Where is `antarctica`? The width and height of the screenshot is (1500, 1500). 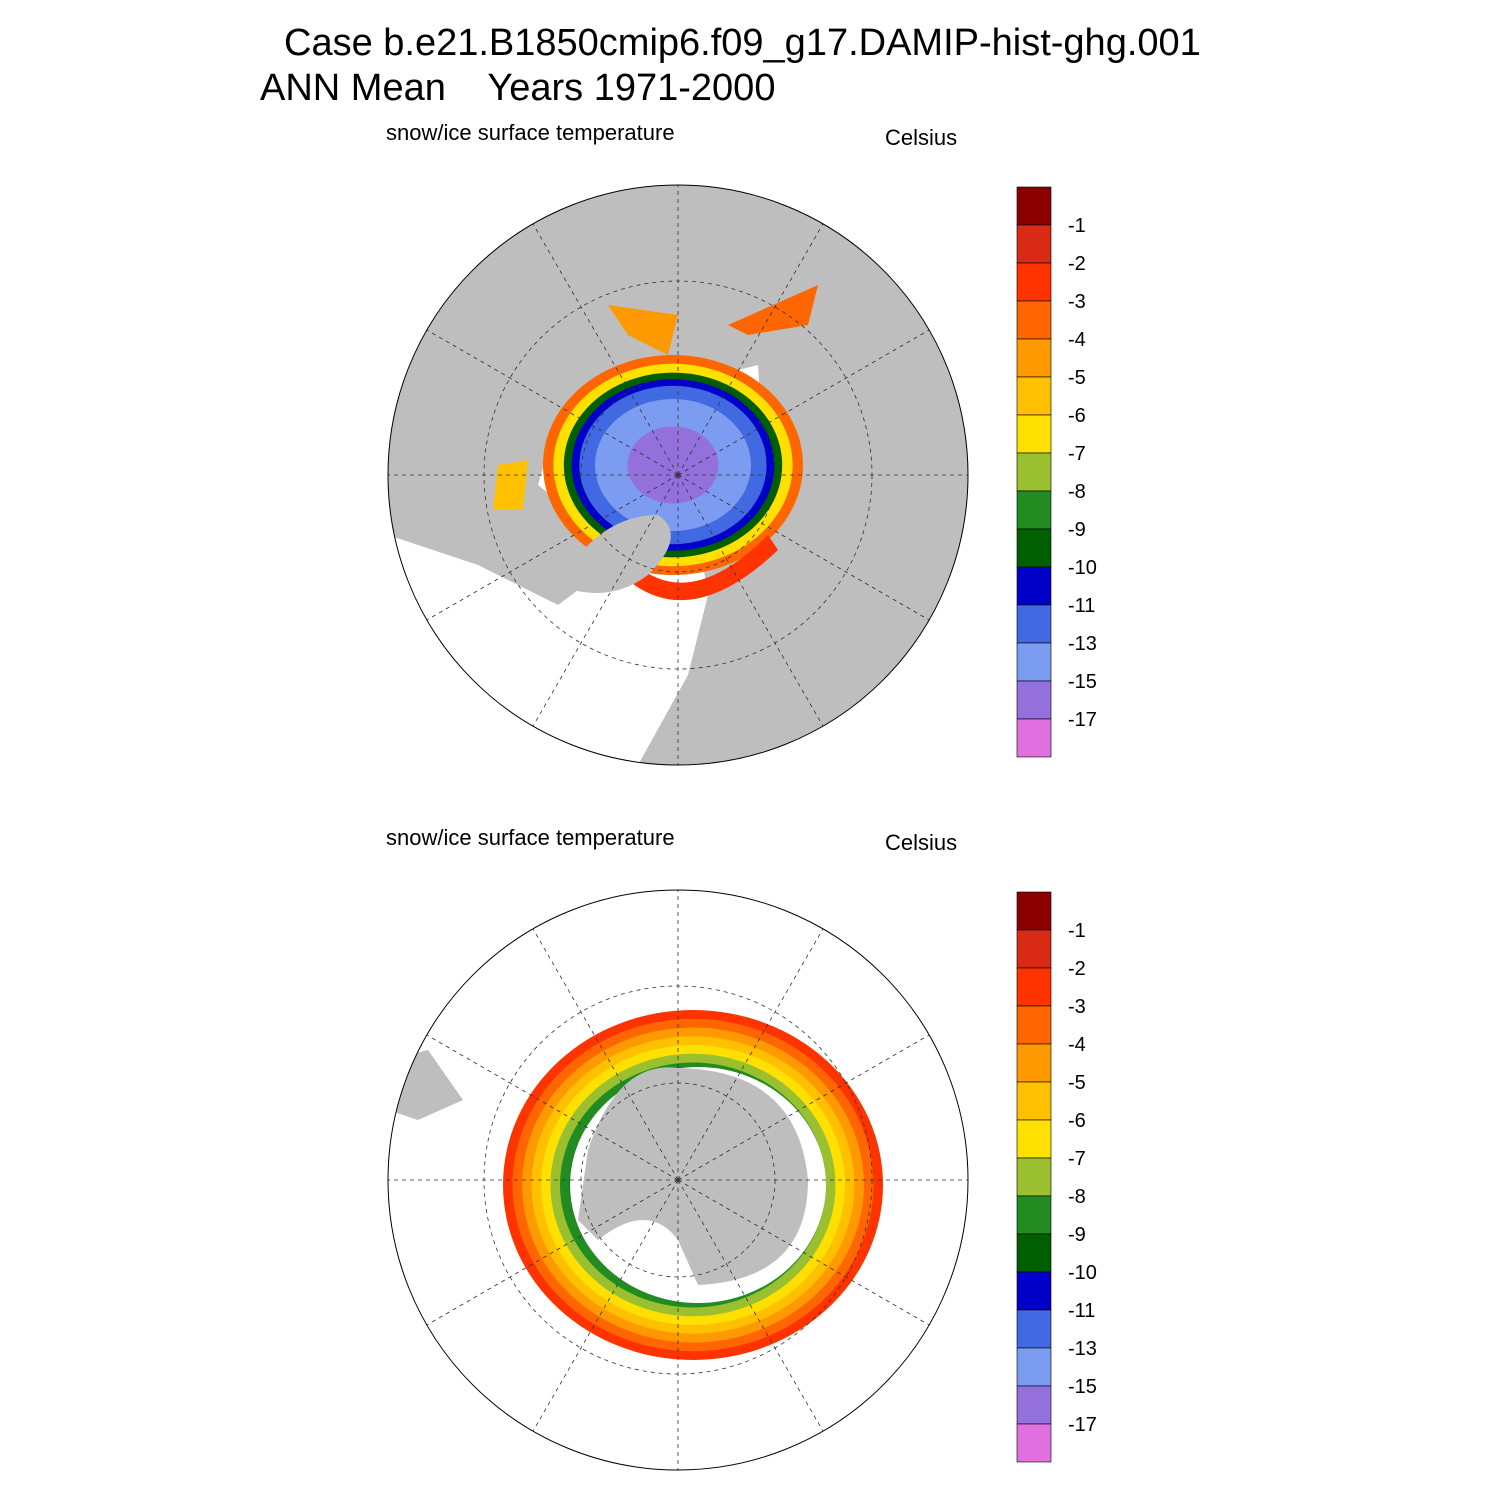 antarctica is located at coordinates (693, 1176).